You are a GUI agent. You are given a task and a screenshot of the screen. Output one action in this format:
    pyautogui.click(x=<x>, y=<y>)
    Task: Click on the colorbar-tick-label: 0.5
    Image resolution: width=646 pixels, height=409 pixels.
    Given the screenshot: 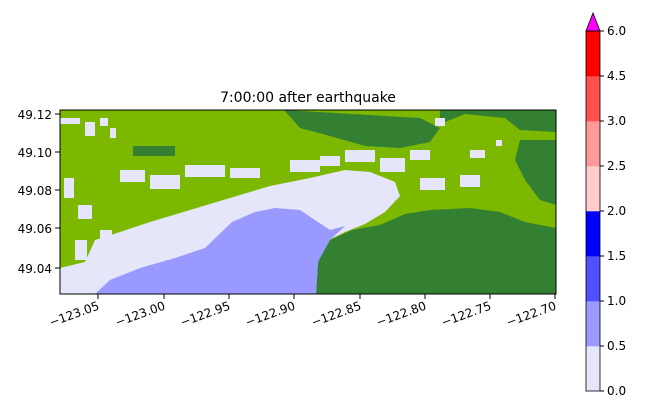 What is the action you would take?
    pyautogui.click(x=616, y=346)
    